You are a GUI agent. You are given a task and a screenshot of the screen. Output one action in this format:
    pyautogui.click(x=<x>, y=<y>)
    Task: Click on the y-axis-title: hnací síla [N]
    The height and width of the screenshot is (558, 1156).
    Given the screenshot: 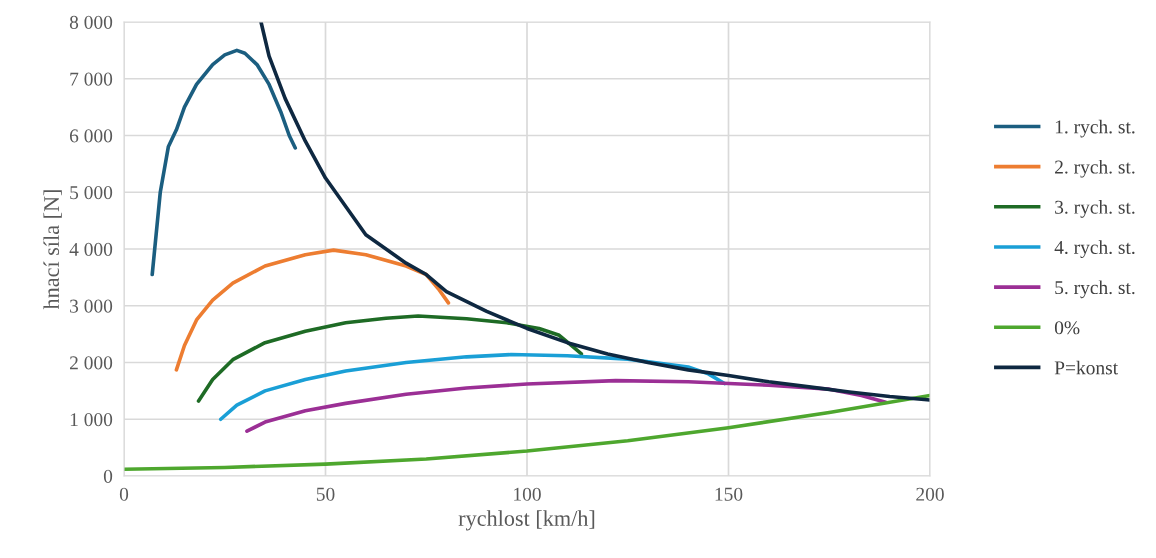 What is the action you would take?
    pyautogui.click(x=52, y=250)
    